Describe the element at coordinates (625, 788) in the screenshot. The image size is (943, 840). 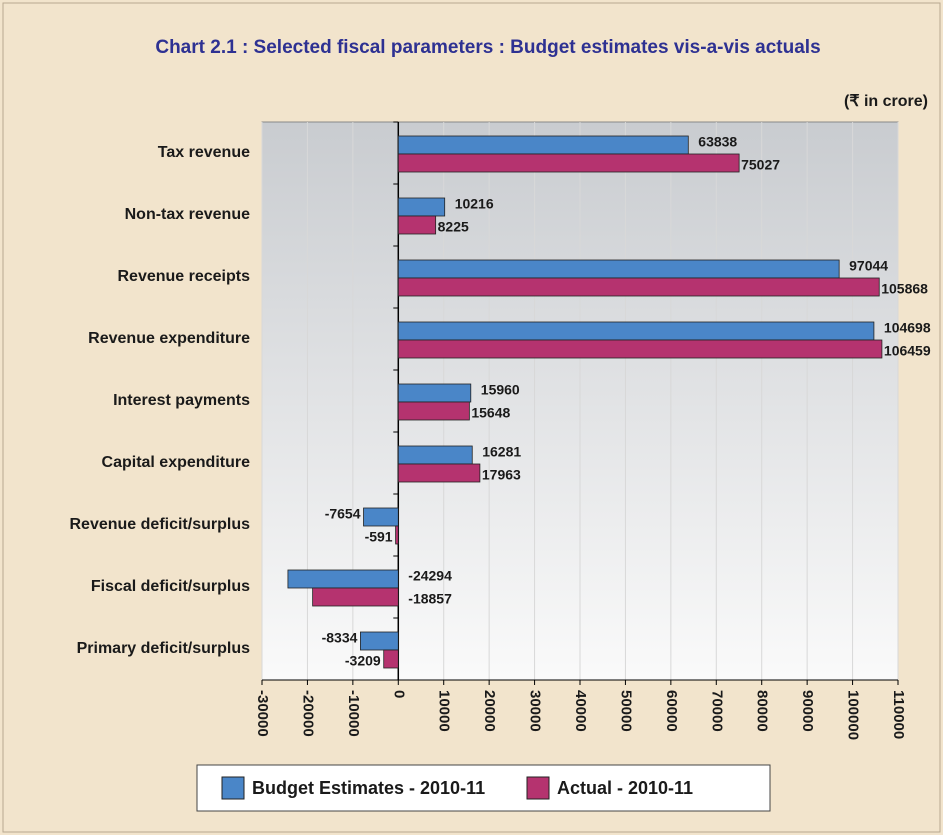
I see `legend-label: Actual - 2010-11` at that location.